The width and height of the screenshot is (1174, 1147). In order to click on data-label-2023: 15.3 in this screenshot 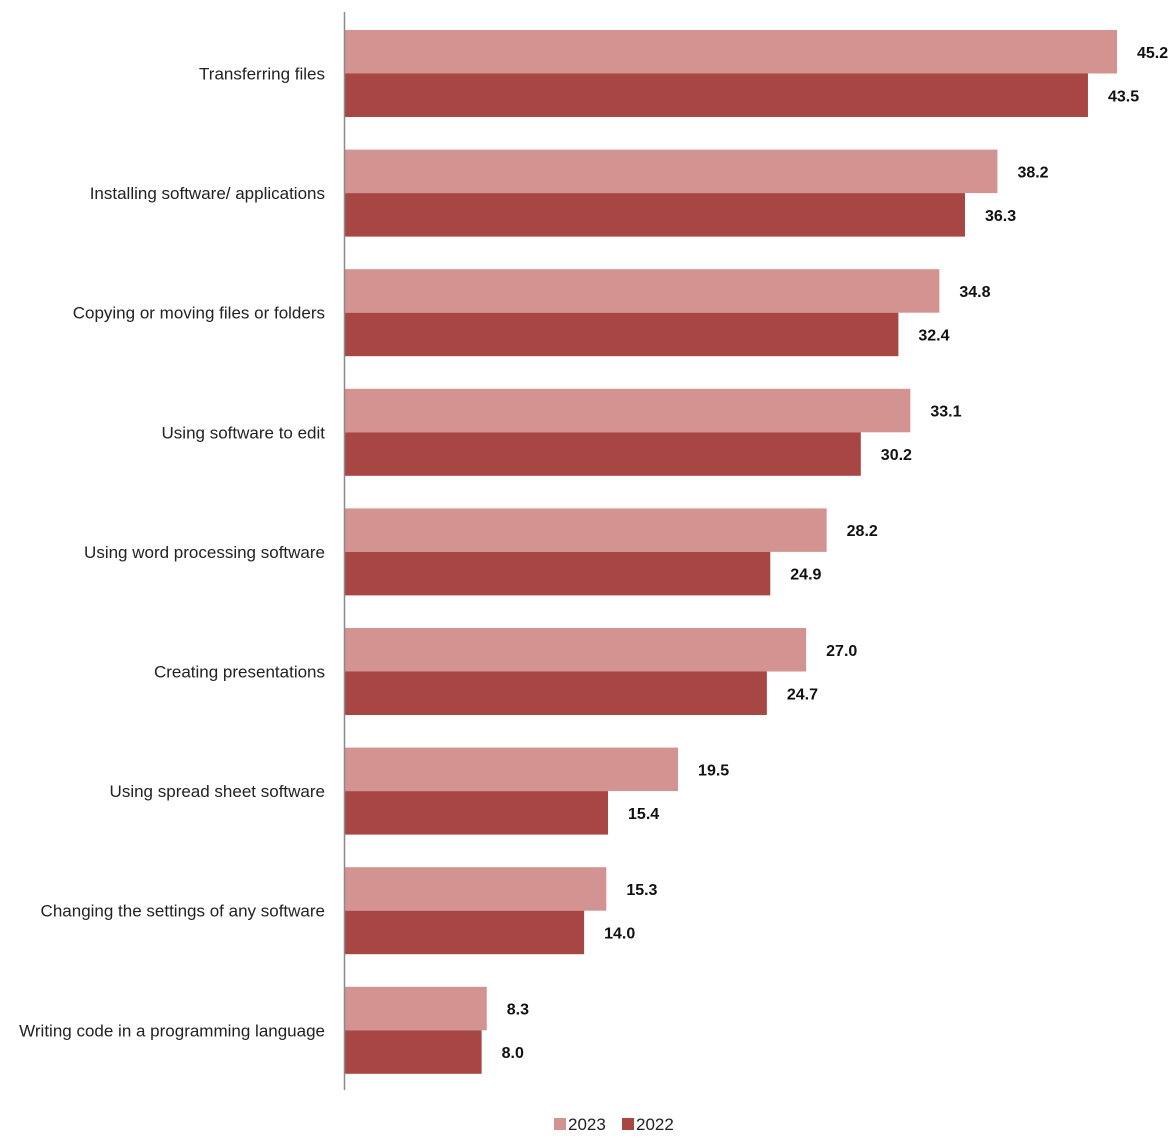, I will do `click(641, 890)`.